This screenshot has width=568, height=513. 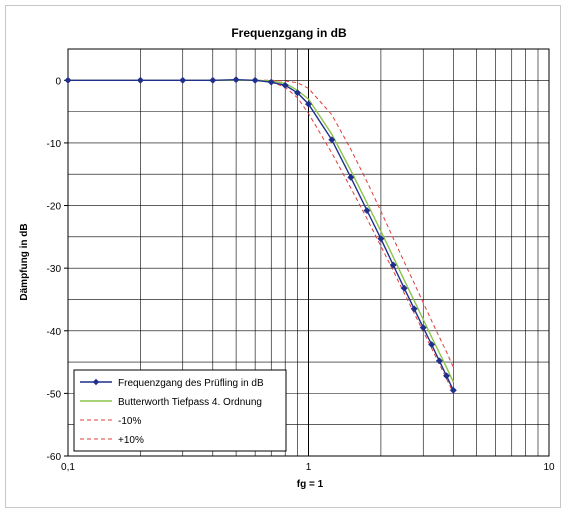 I want to click on y-tick-label: -60, so click(x=54, y=457).